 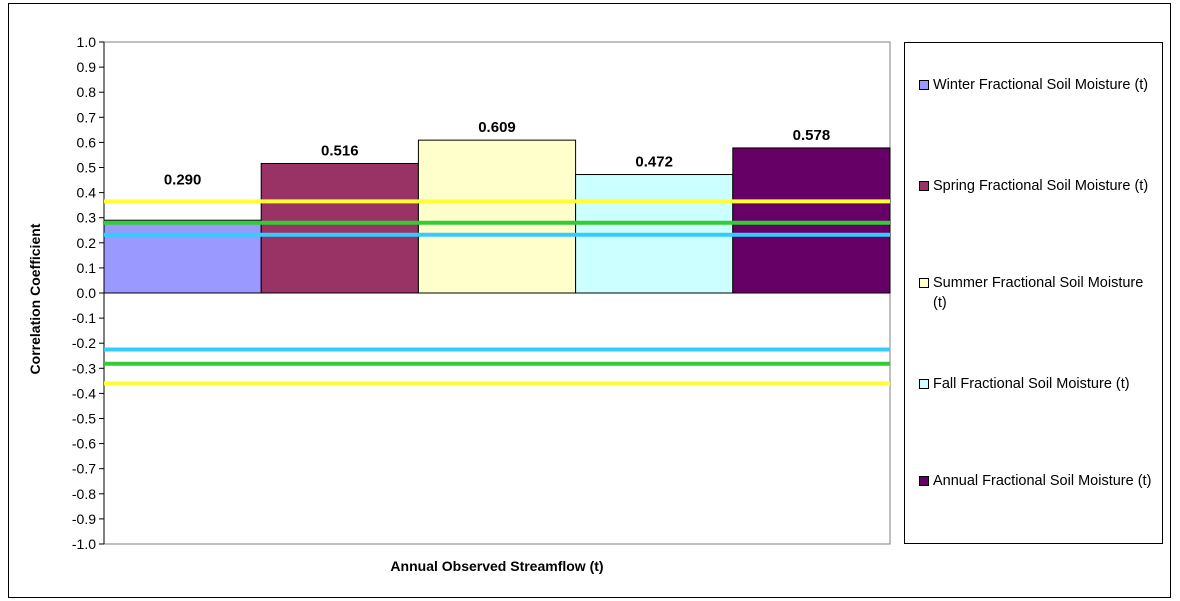 What do you see at coordinates (1041, 186) in the screenshot?
I see `legend-label-spring: Spring Fractional Soil Moisture (t)` at bounding box center [1041, 186].